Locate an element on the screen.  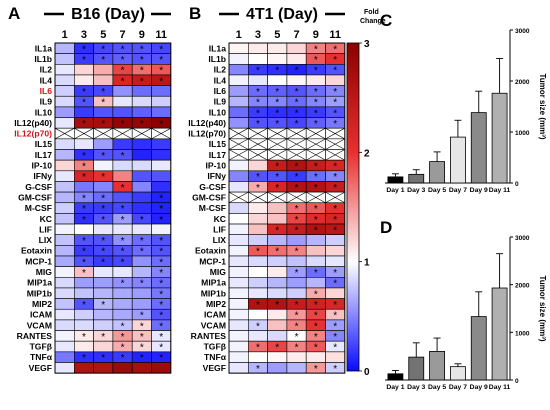
row-label: MIP2 is located at coordinates (42, 304).